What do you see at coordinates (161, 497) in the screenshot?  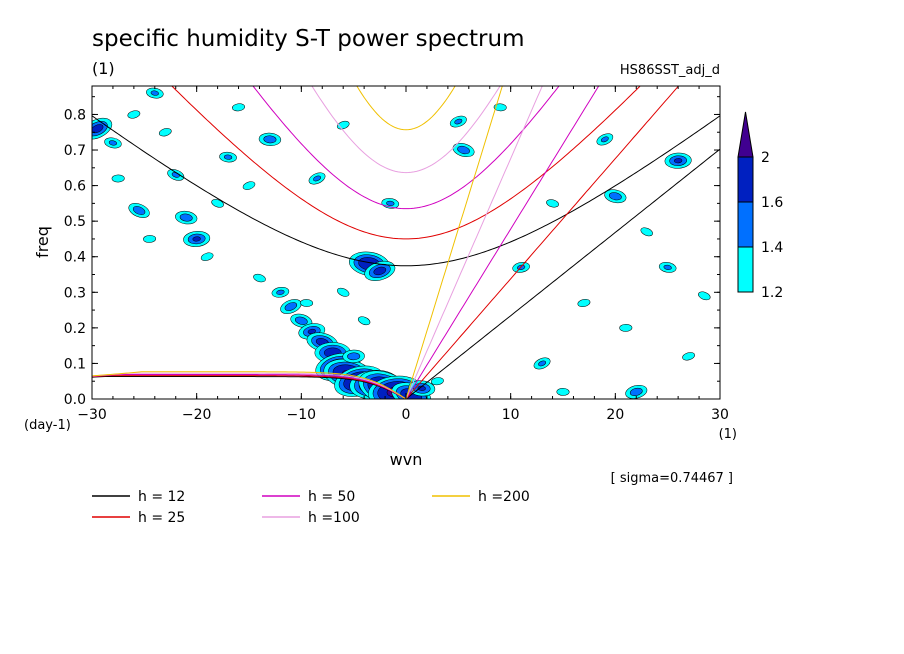 I see `legend-label: h = 12` at bounding box center [161, 497].